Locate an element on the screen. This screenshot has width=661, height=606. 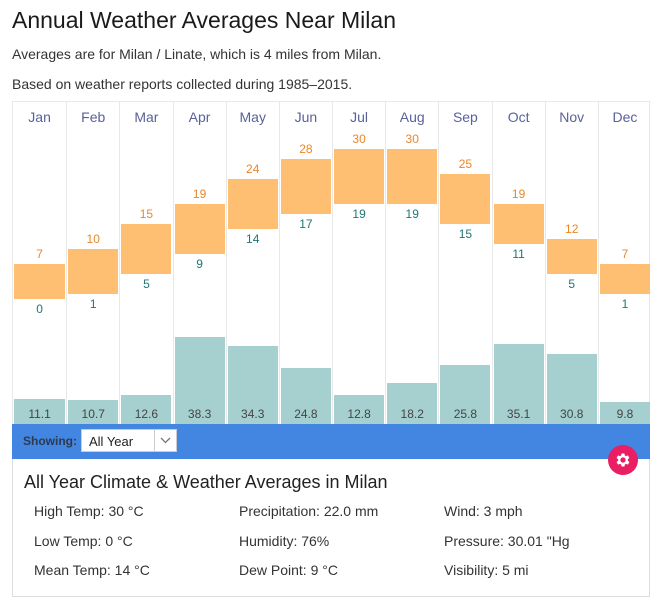
low-temp-label: 17 is located at coordinates (306, 224).